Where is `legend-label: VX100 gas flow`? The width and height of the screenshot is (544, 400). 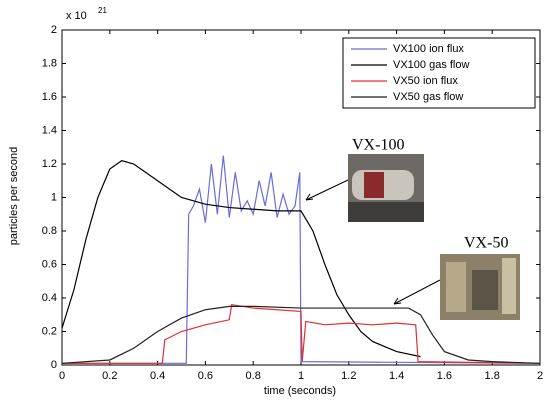 legend-label: VX100 gas flow is located at coordinates (431, 65).